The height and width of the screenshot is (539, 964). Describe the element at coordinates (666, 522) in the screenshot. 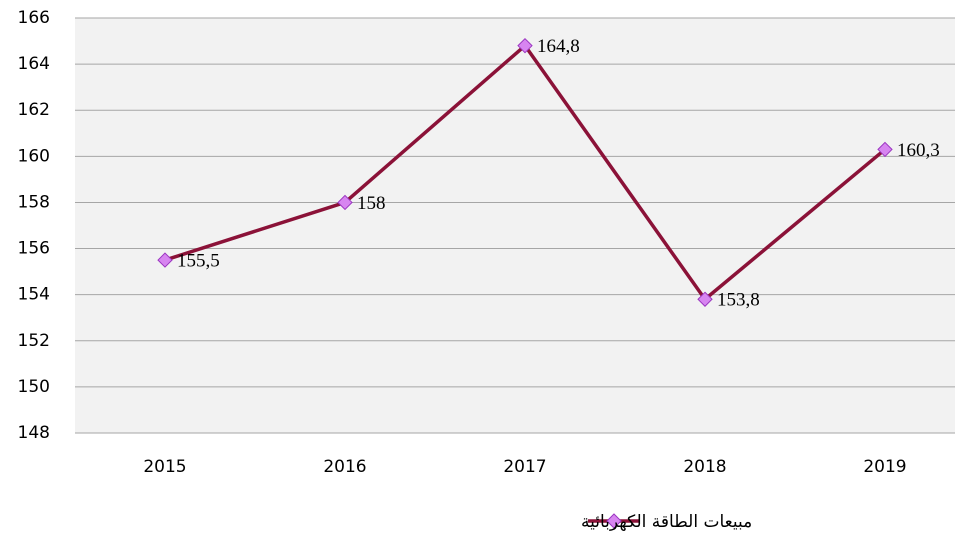

I see `legend-label: مبيعات الطاقة الكهربائية` at that location.